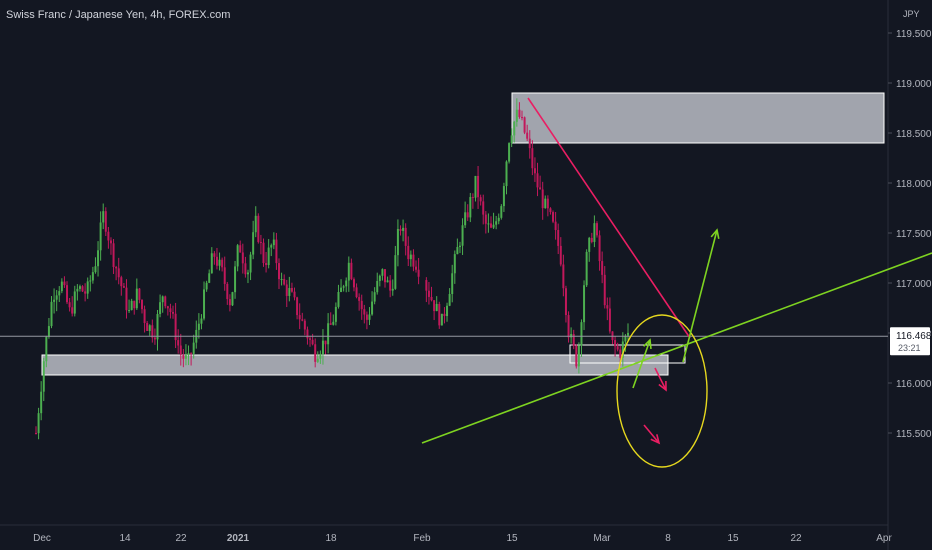 This screenshot has width=932, height=550. I want to click on bearish-arrow-upper, so click(660, 379).